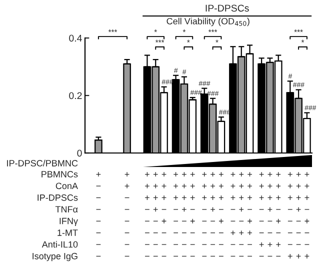  I want to click on category-label: +++ +++ +++ −+− −−+ −−− +++ −−−, so click(270, 214).